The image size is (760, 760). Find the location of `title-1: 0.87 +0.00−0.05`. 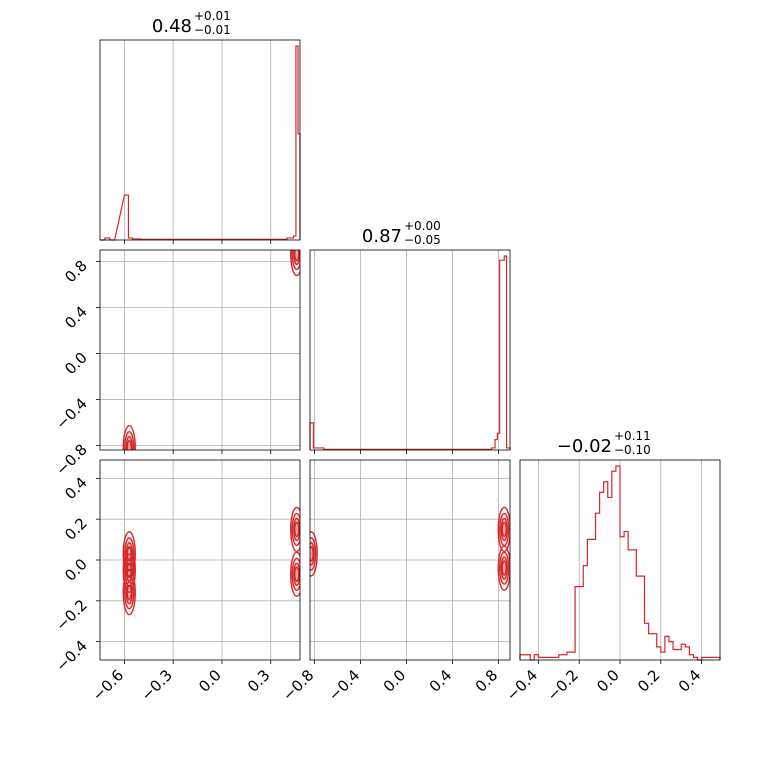

title-1: 0.87 +0.00−0.05 is located at coordinates (401, 233).